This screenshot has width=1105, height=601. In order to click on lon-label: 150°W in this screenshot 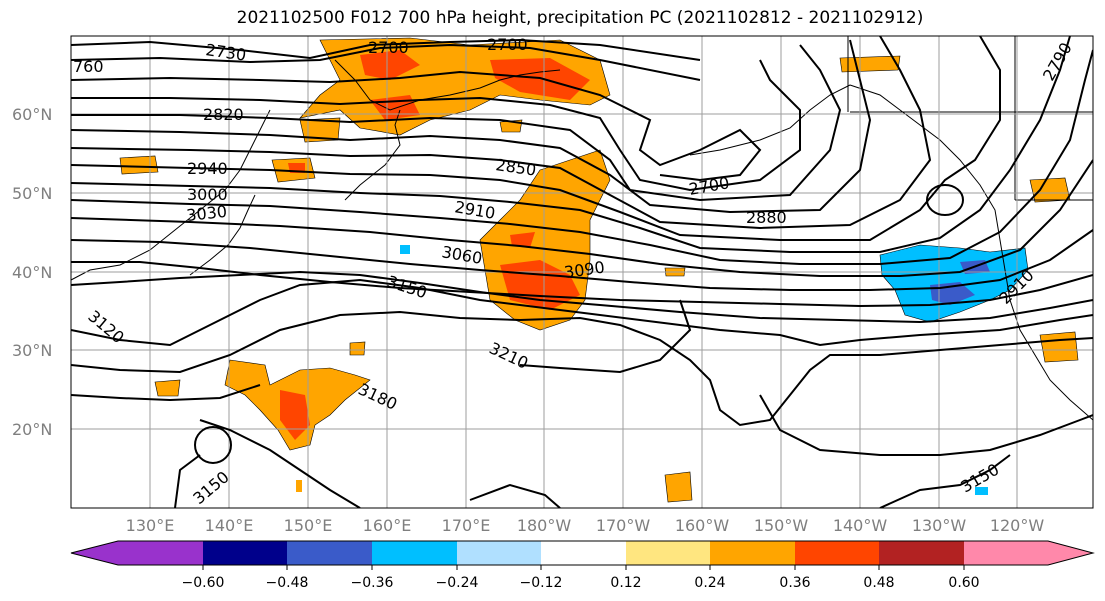, I will do `click(781, 525)`.